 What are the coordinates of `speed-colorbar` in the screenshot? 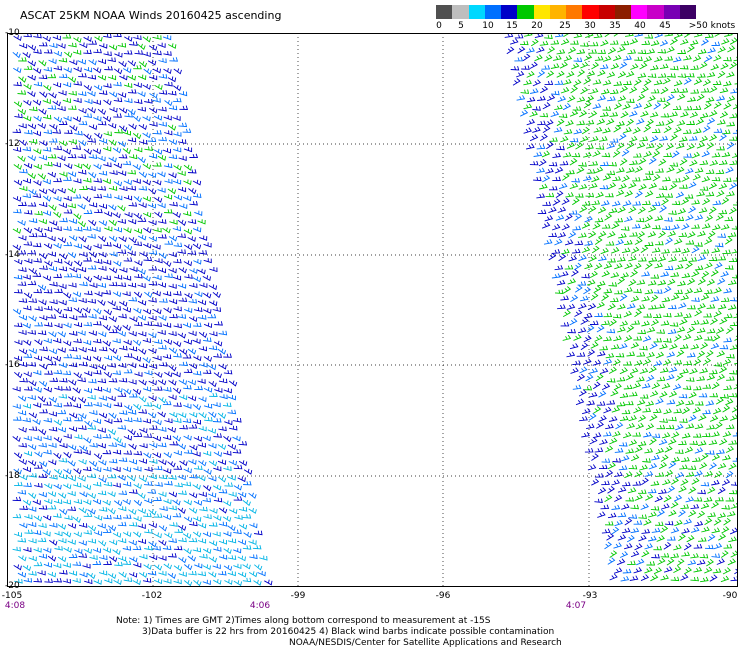 It's located at (566, 12).